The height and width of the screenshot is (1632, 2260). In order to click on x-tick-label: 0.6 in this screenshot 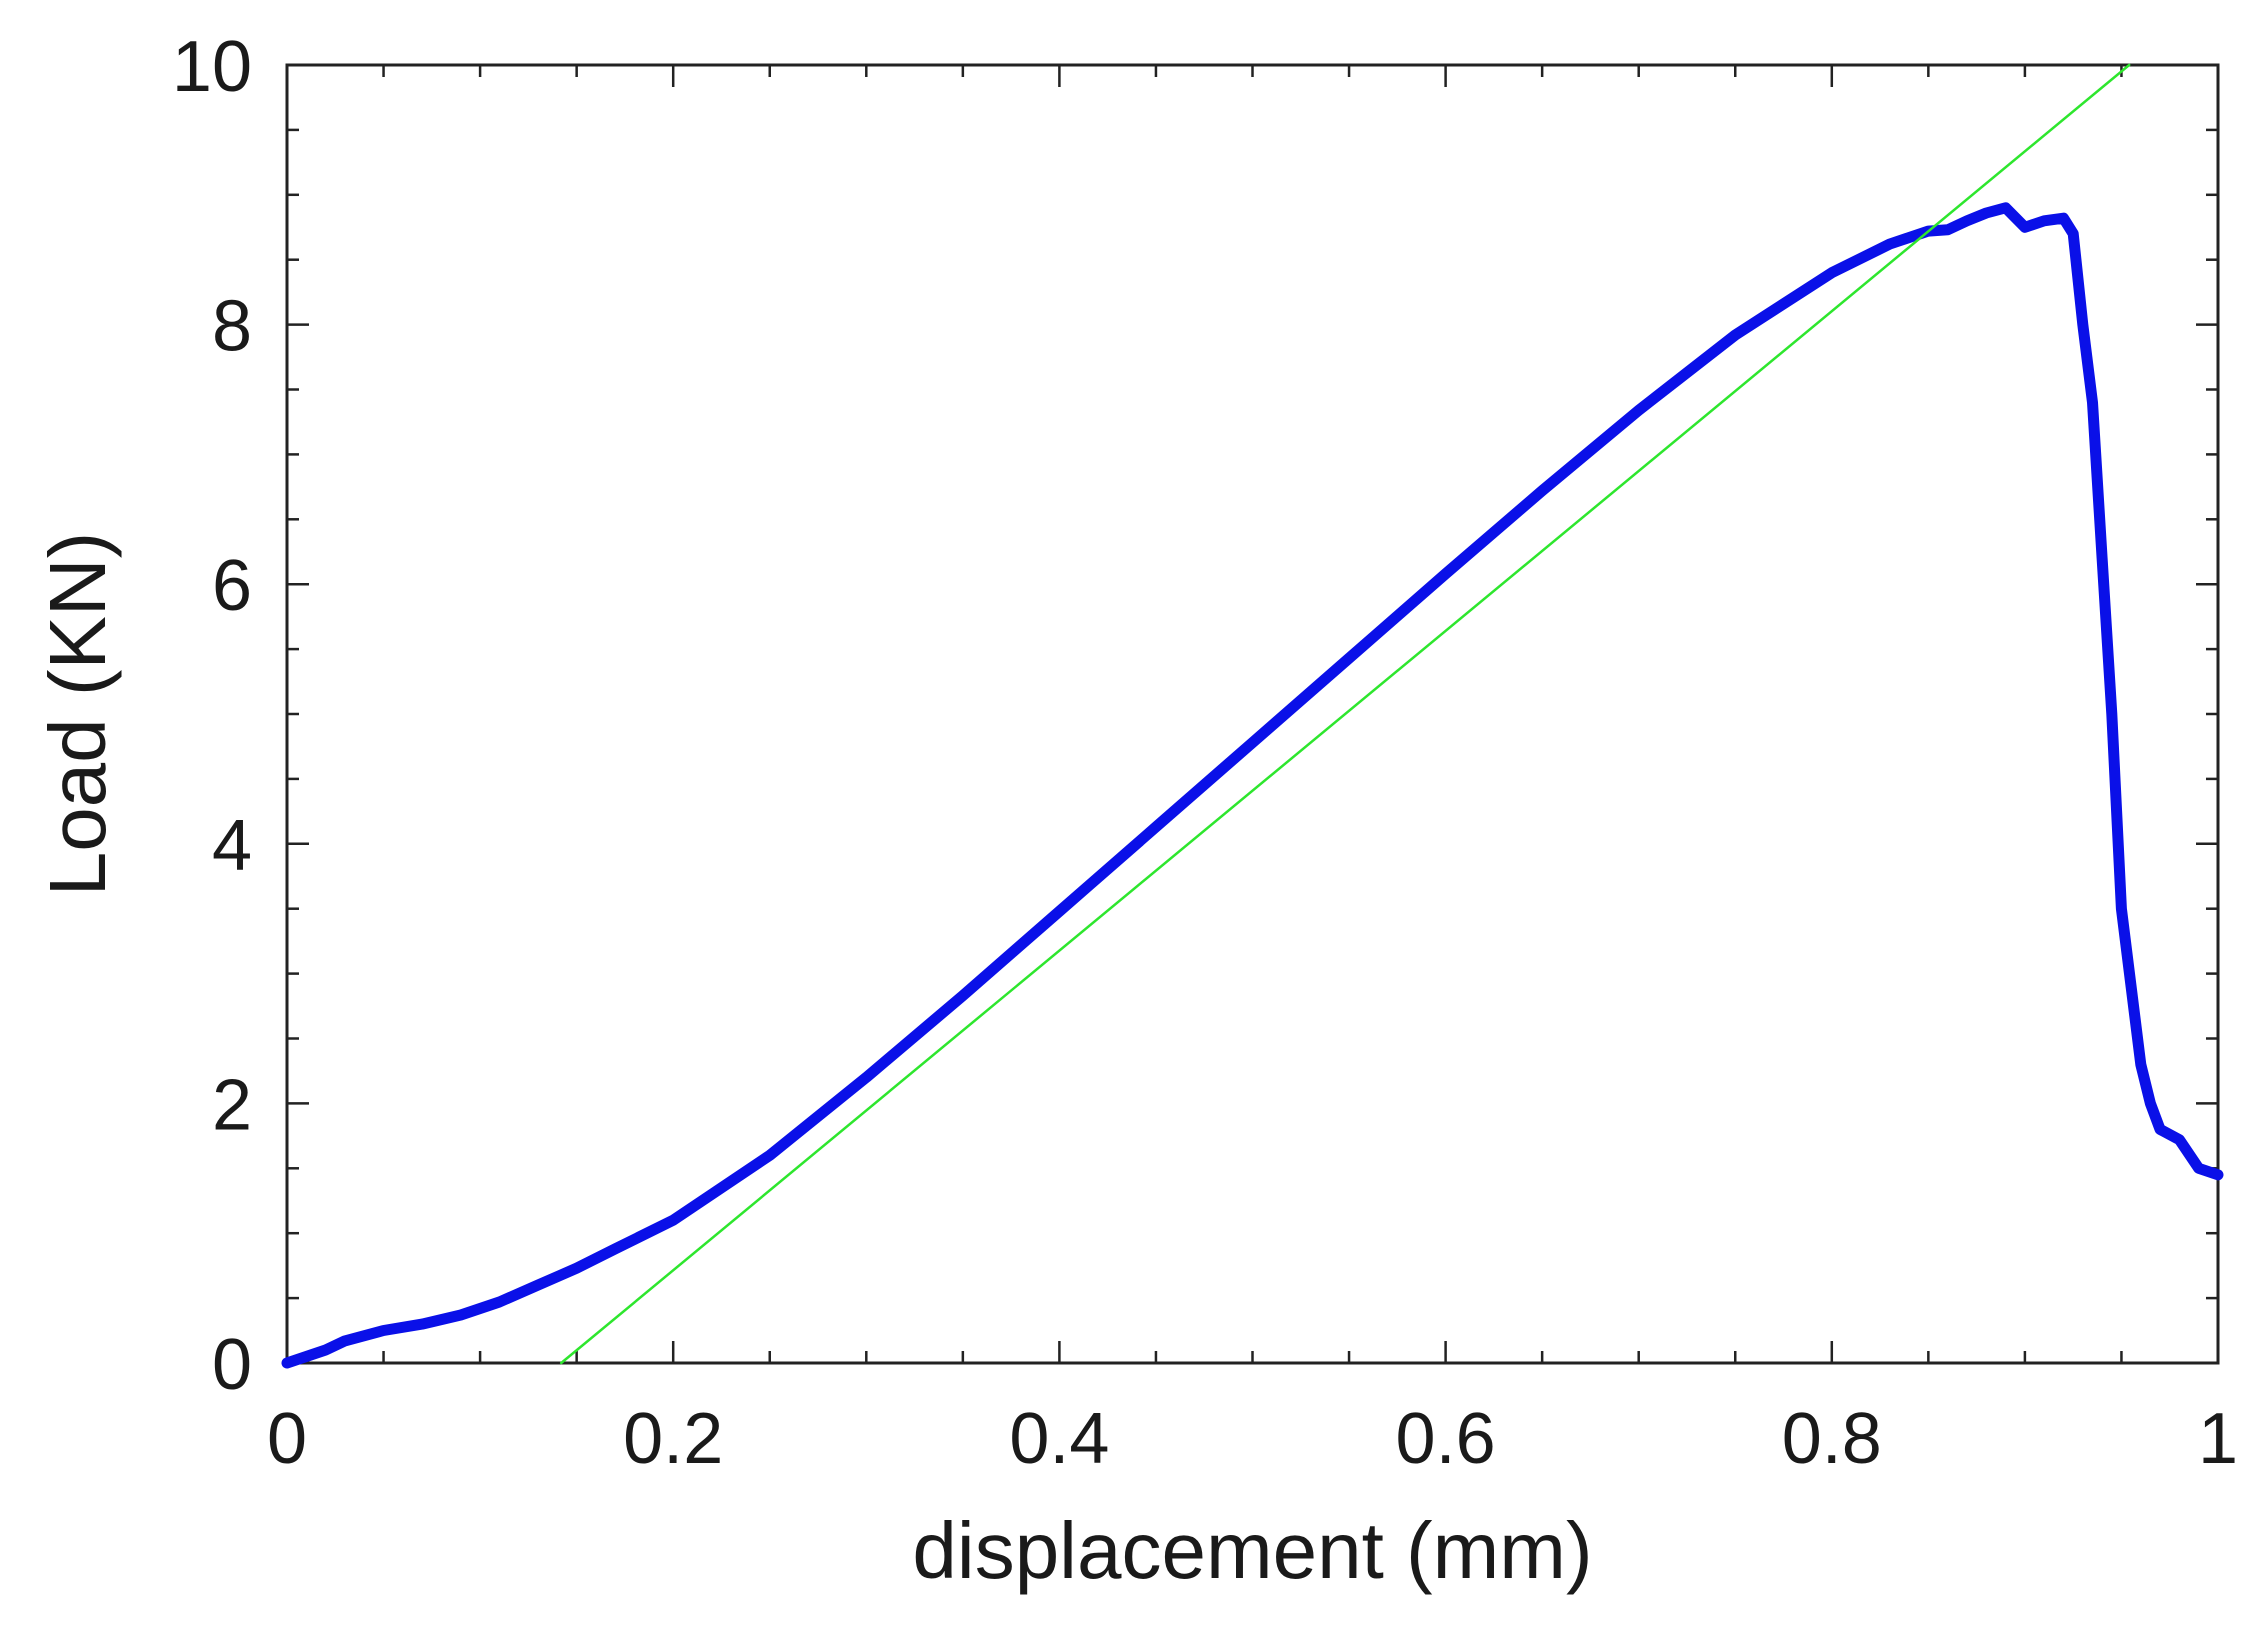, I will do `click(1446, 1439)`.